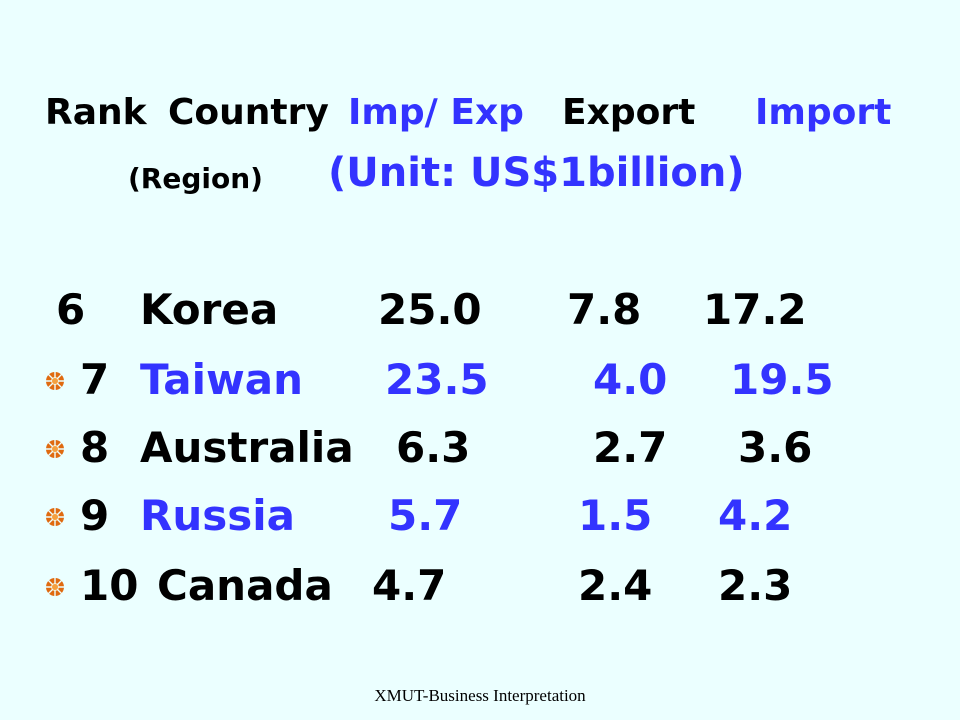 The width and height of the screenshot is (960, 720). I want to click on country-cell: Taiwan, so click(222, 379).